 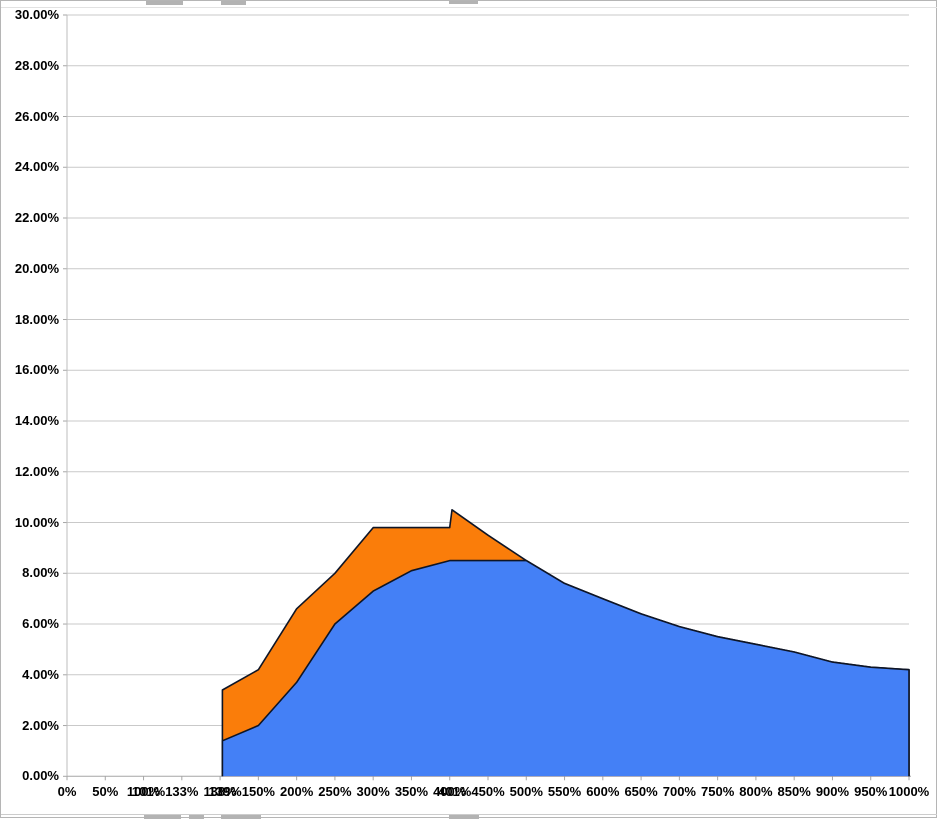 I want to click on y-axis-tick-label: 16.00%, so click(x=36, y=370).